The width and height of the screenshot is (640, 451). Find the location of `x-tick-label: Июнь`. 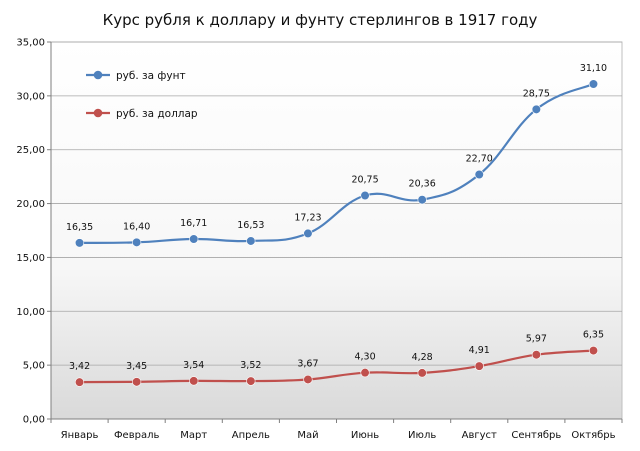

x-tick-label: Июнь is located at coordinates (365, 435).